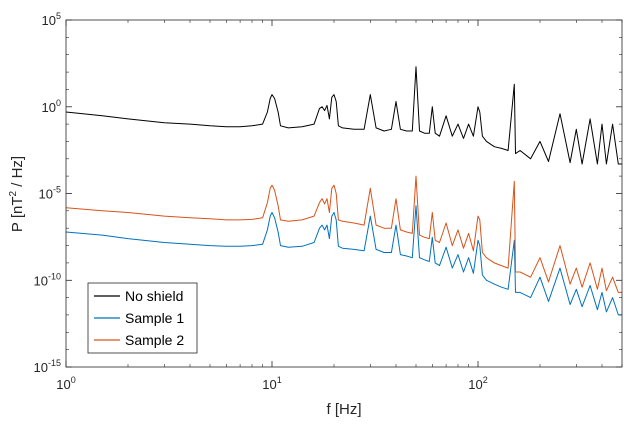 The height and width of the screenshot is (427, 624). What do you see at coordinates (154, 318) in the screenshot?
I see `legend-label-sample-1: Sample 1` at bounding box center [154, 318].